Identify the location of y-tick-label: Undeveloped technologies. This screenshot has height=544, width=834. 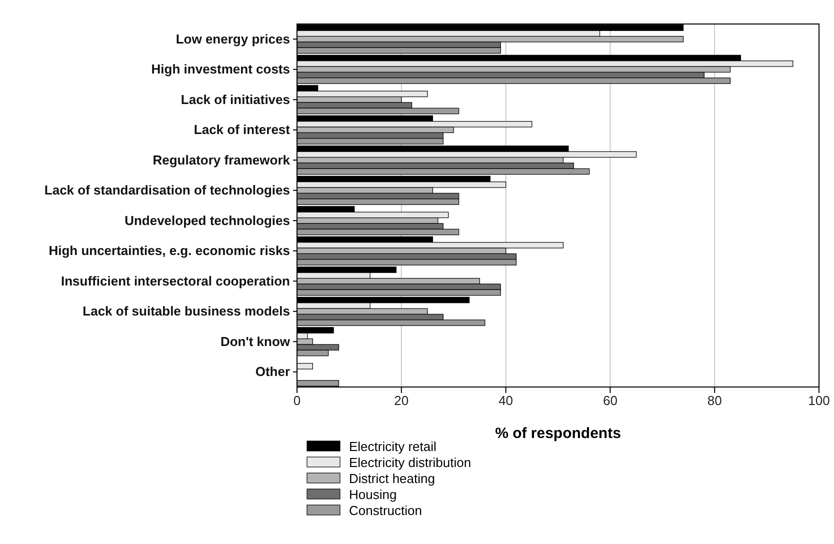
(207, 220).